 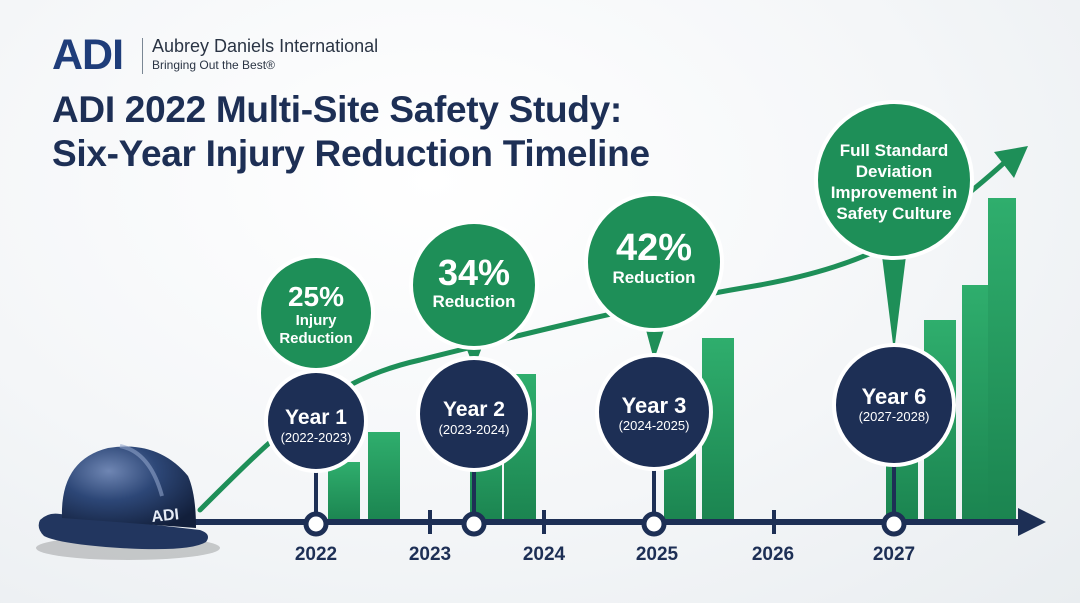 What do you see at coordinates (474, 429) in the screenshot?
I see `year-range: (2023-2024)` at bounding box center [474, 429].